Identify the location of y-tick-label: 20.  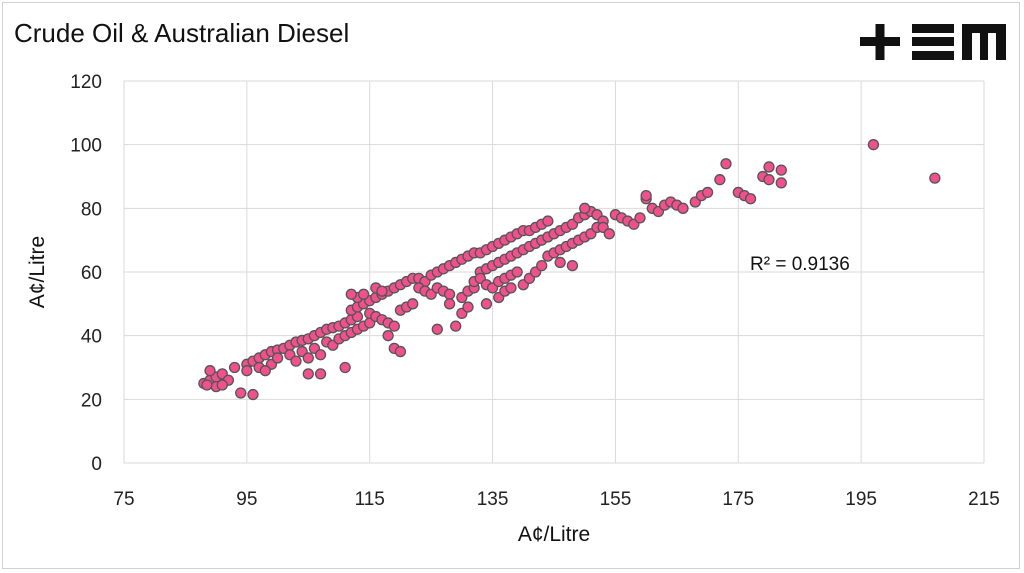
(91, 400).